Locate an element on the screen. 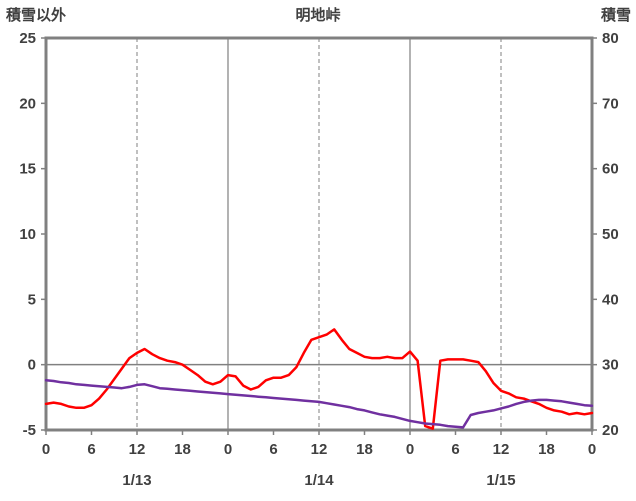 The width and height of the screenshot is (636, 501). left-axis-tick-label: 25 is located at coordinates (27, 38).